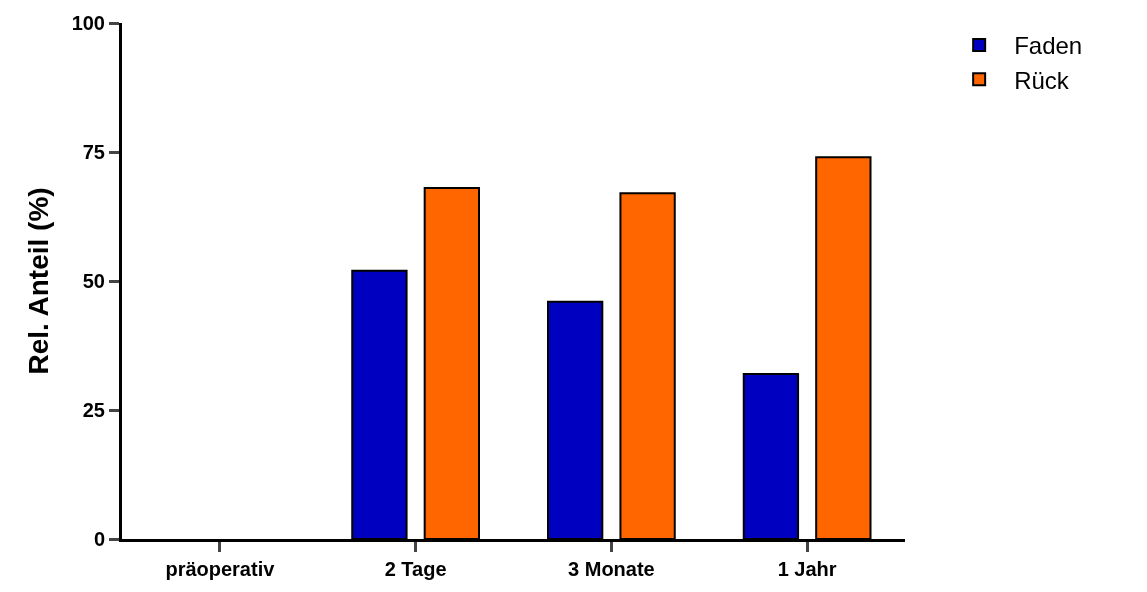  Describe the element at coordinates (93, 410) in the screenshot. I see `y-tick-label: 25` at that location.